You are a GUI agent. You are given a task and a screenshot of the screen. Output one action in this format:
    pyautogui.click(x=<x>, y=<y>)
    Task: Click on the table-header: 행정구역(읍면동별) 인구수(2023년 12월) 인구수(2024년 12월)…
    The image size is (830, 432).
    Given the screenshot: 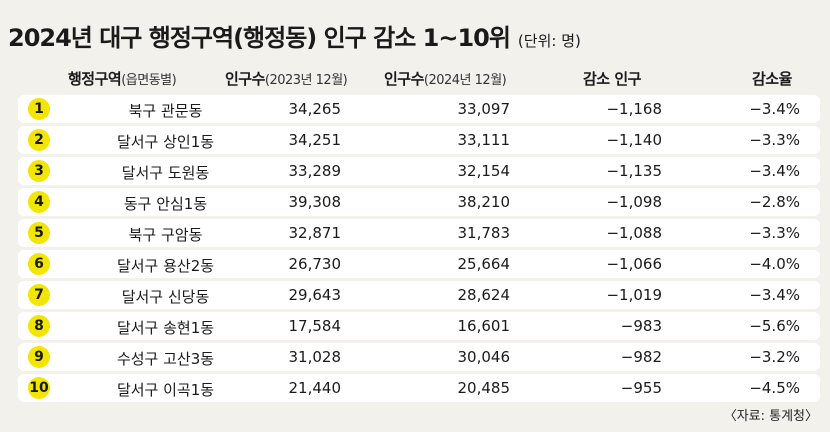 What is the action you would take?
    pyautogui.click(x=415, y=78)
    